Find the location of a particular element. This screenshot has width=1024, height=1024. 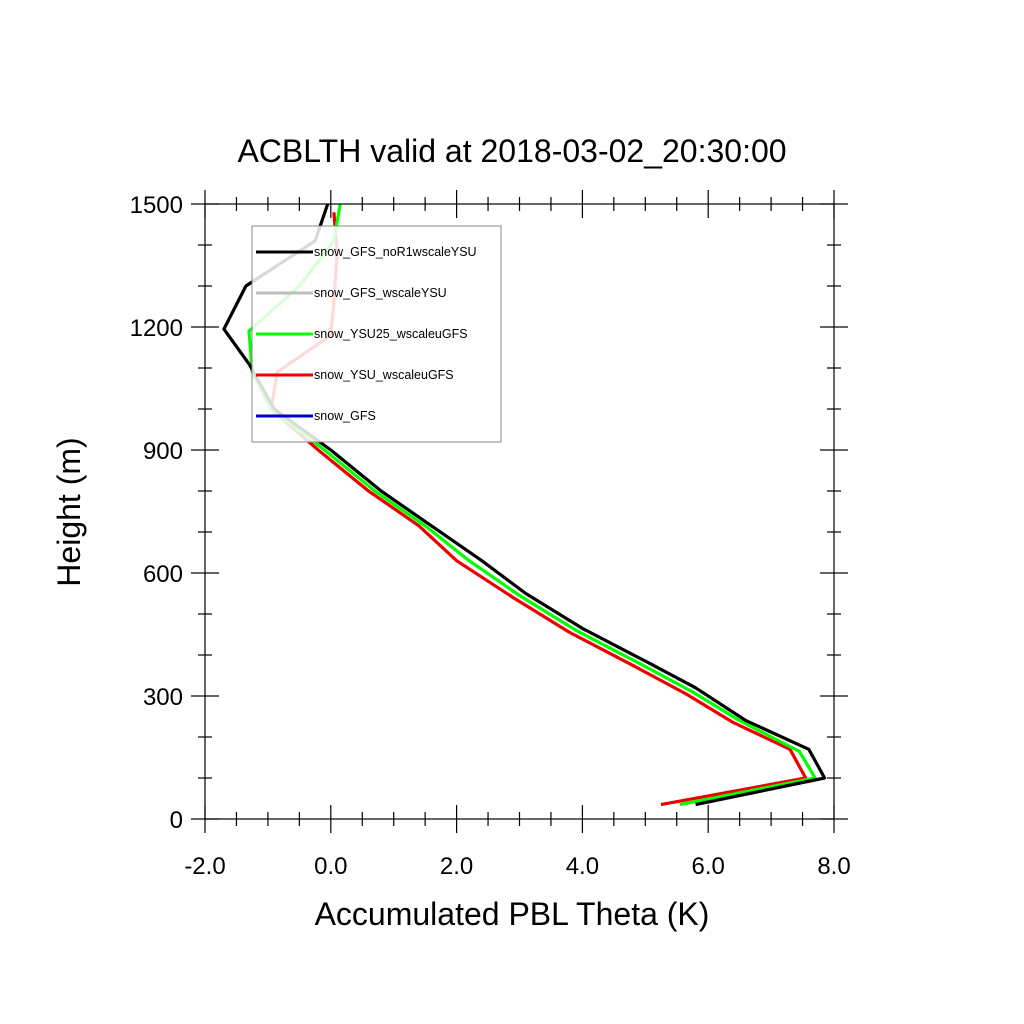

x-tick-label: 4.0 is located at coordinates (582, 866).